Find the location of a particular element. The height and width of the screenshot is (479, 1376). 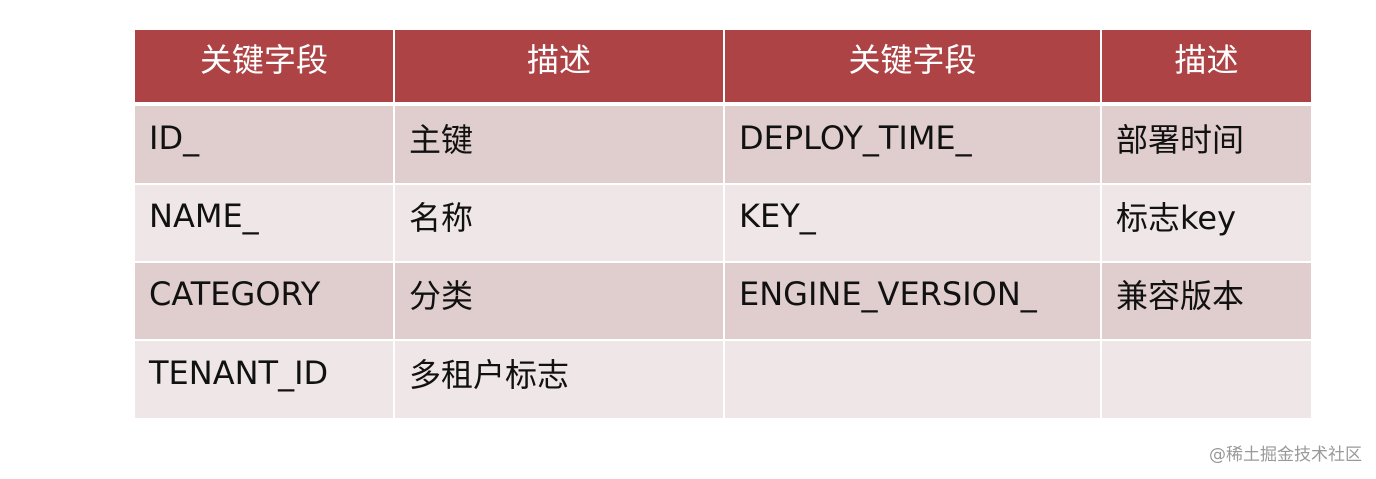

table-cell: TENANT_ID is located at coordinates (264, 379).